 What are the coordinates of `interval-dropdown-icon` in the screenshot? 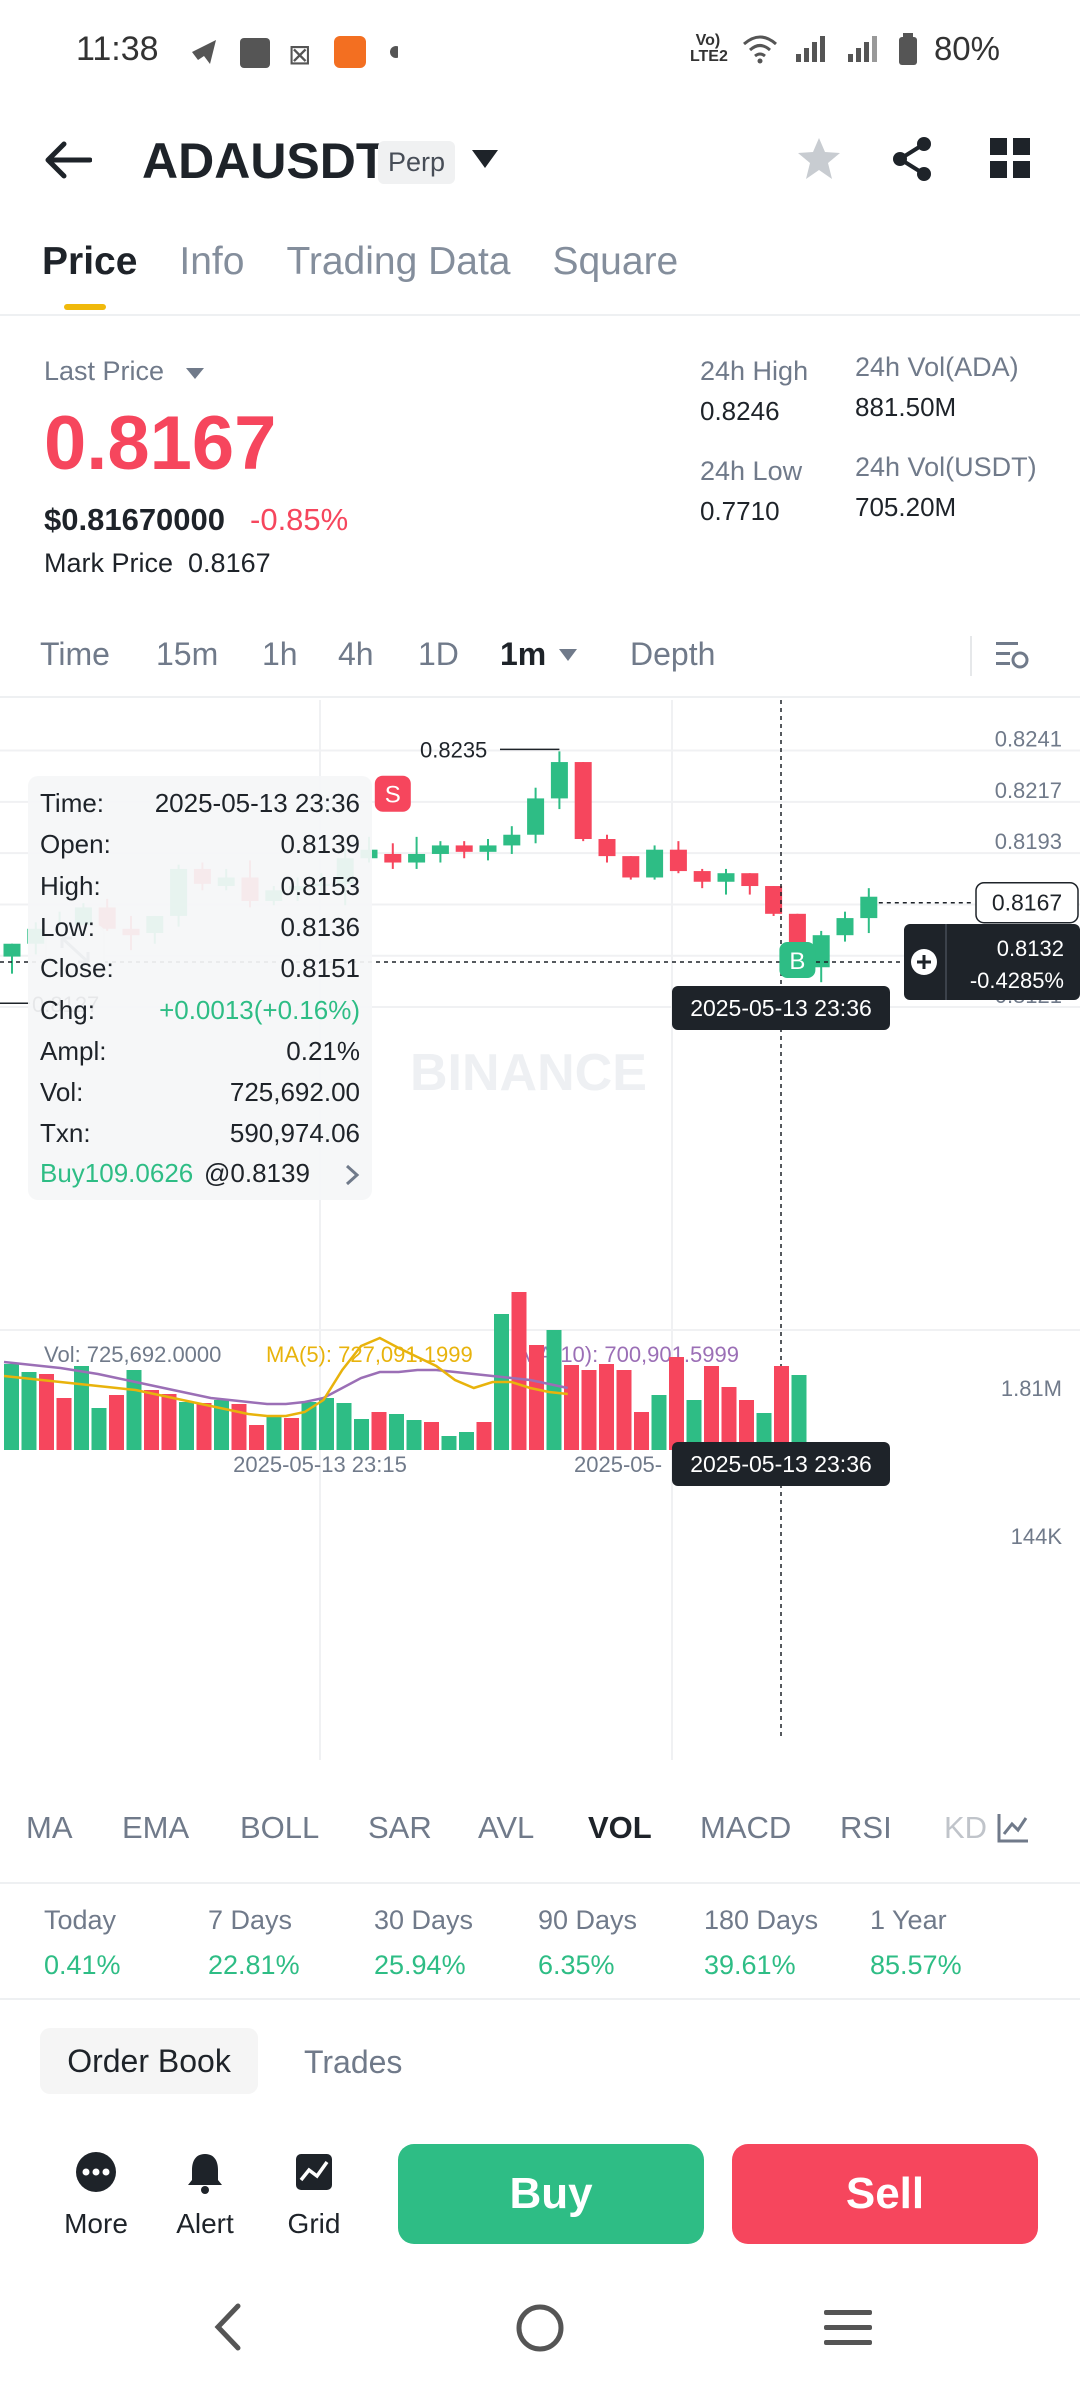 It's located at (568, 655).